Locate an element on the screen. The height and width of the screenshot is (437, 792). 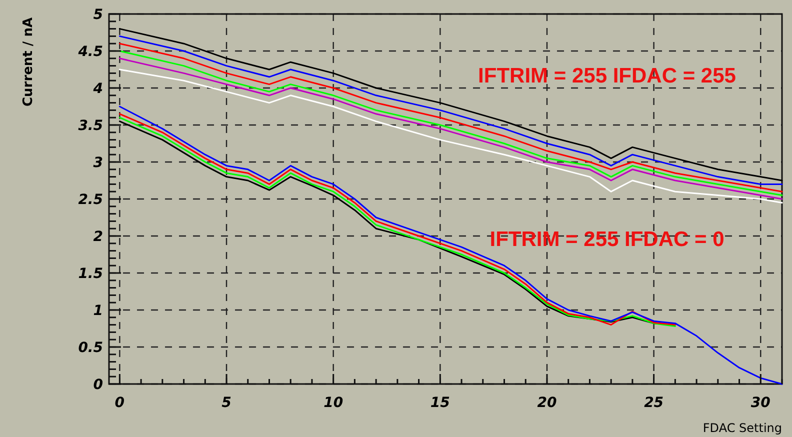
x-tick-label: 20 is located at coordinates (547, 403).